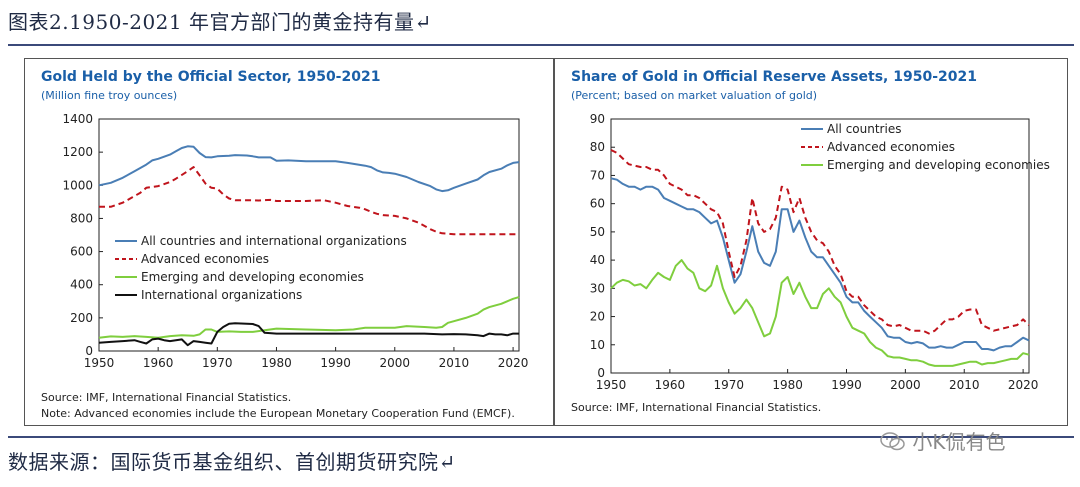 The width and height of the screenshot is (1080, 487). I want to click on figure-source: 数据来源：国际货币基金组织、首创期货研究院↵, so click(232, 462).